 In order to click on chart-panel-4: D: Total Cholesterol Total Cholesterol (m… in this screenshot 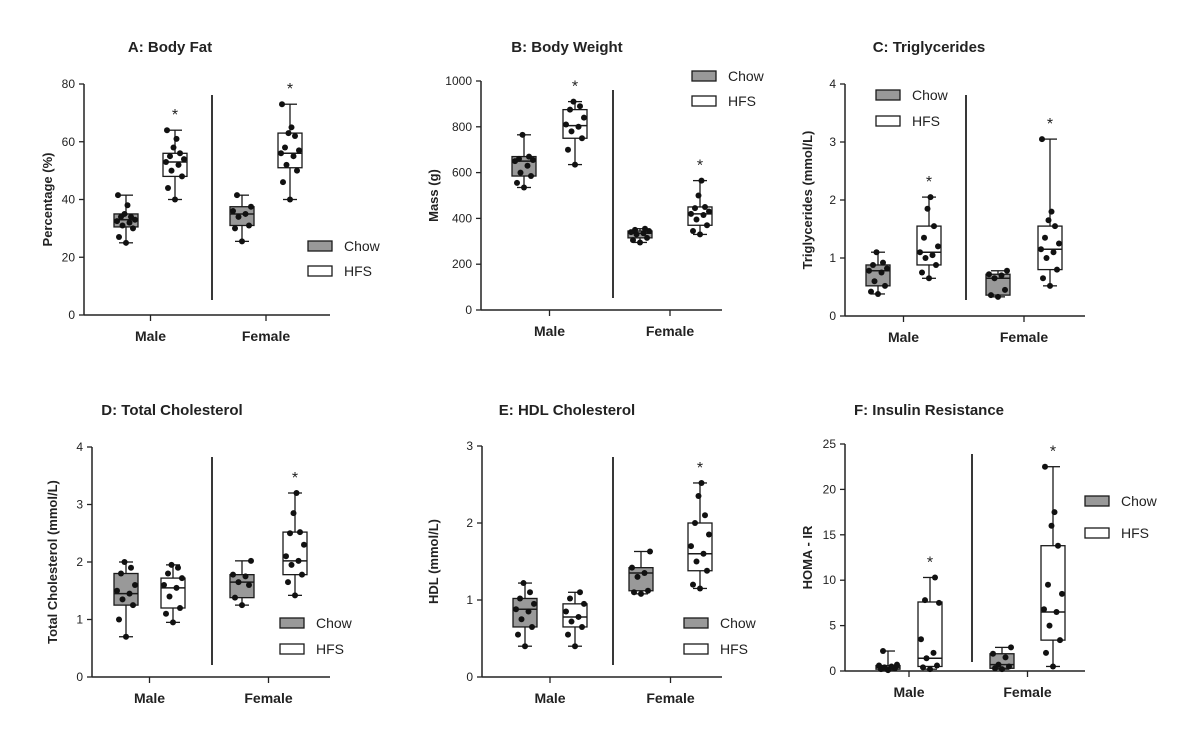, I will do `click(199, 554)`.